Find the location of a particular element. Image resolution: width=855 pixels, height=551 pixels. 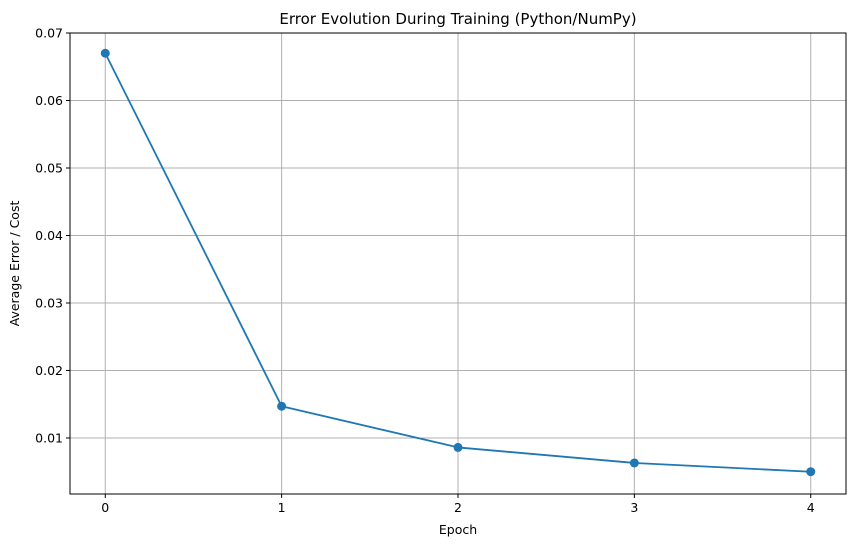

y-tick-label: 0.05 is located at coordinates (49, 167).